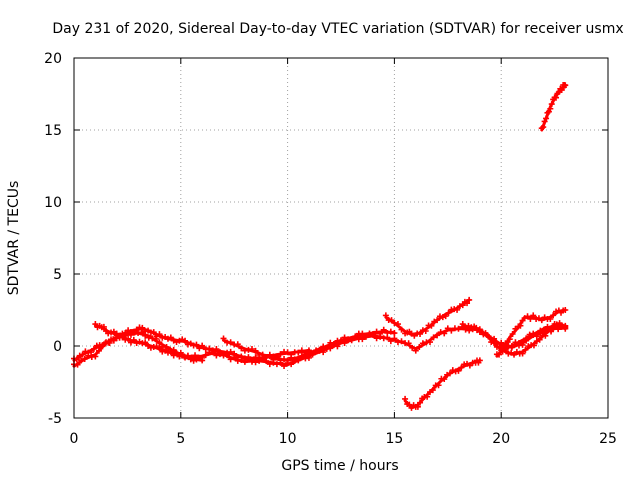 This screenshot has width=640, height=480. I want to click on series-line, so click(442, 384).